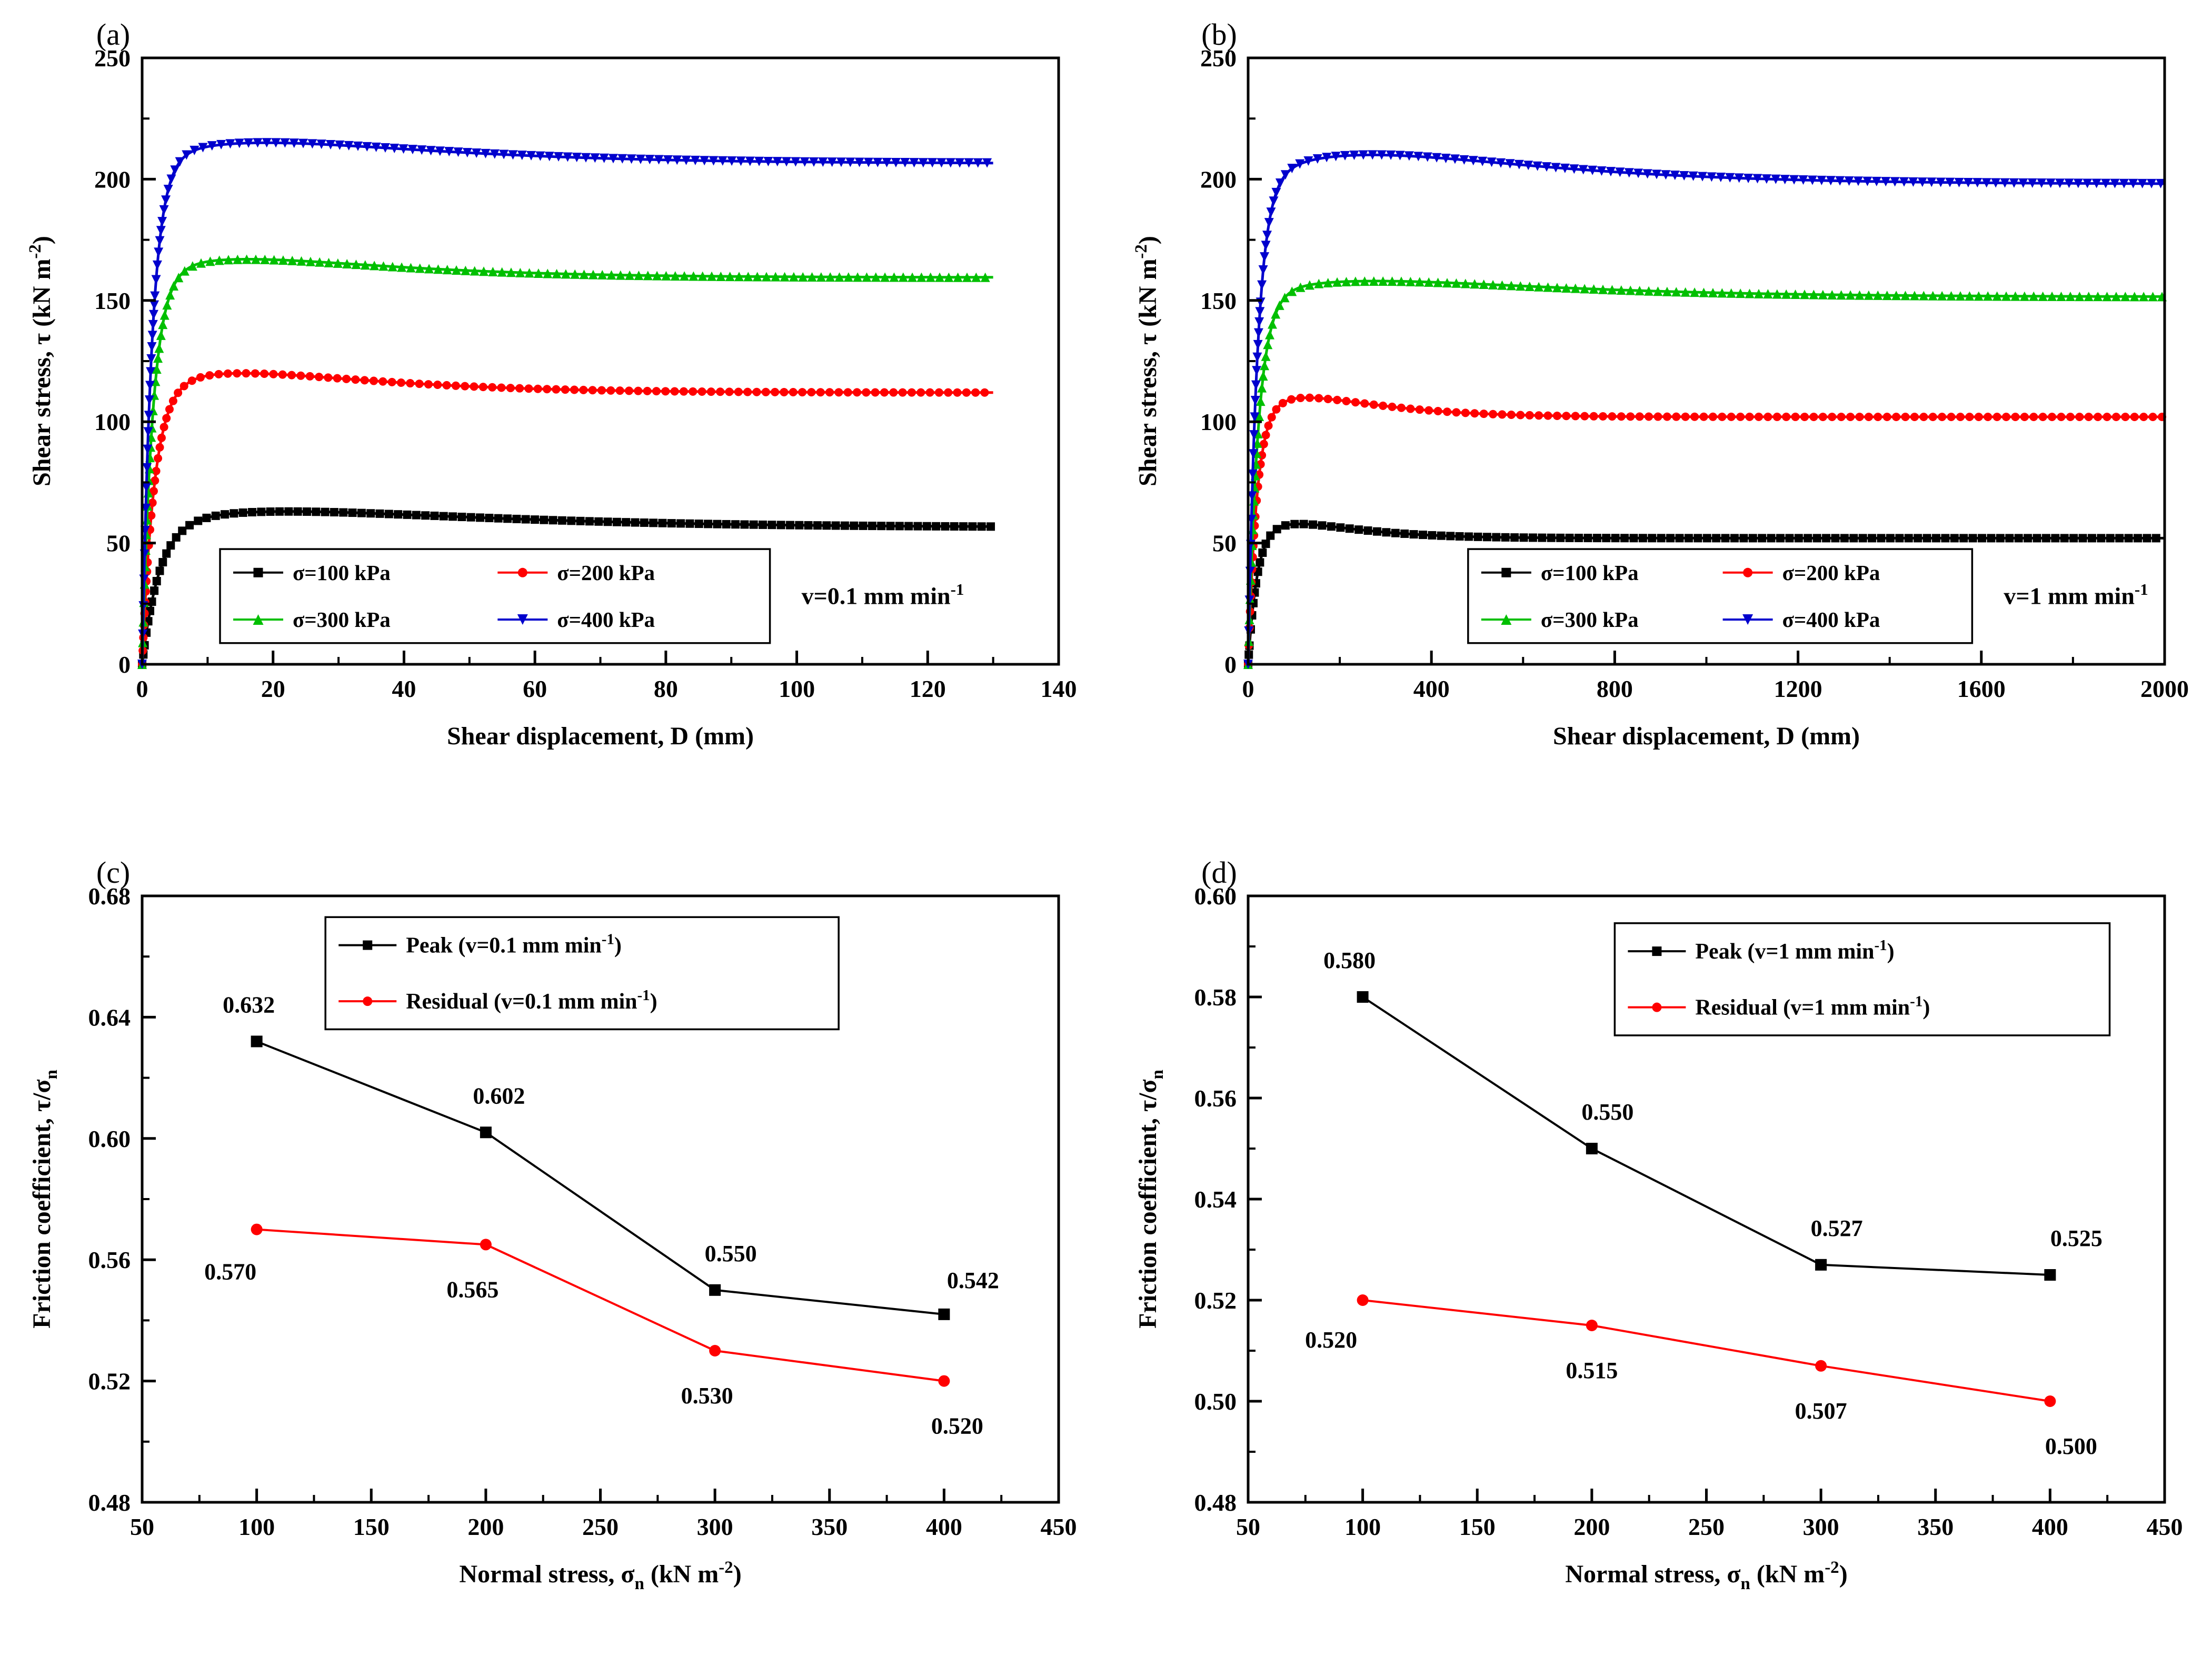 Image resolution: width=2212 pixels, height=1676 pixels. What do you see at coordinates (1215, 1098) in the screenshot?
I see `y-tick-label: 0.56` at bounding box center [1215, 1098].